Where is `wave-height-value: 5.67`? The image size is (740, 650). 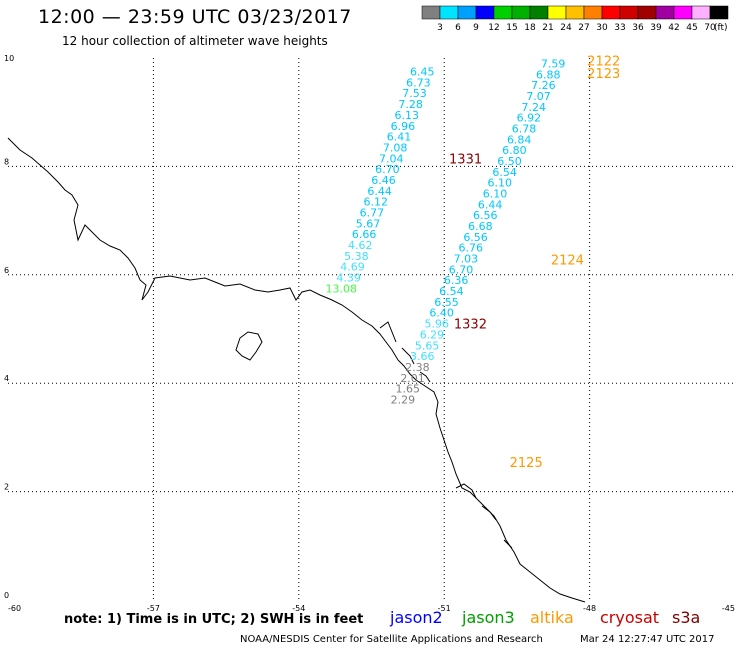 wave-height-value: 5.67 is located at coordinates (368, 223).